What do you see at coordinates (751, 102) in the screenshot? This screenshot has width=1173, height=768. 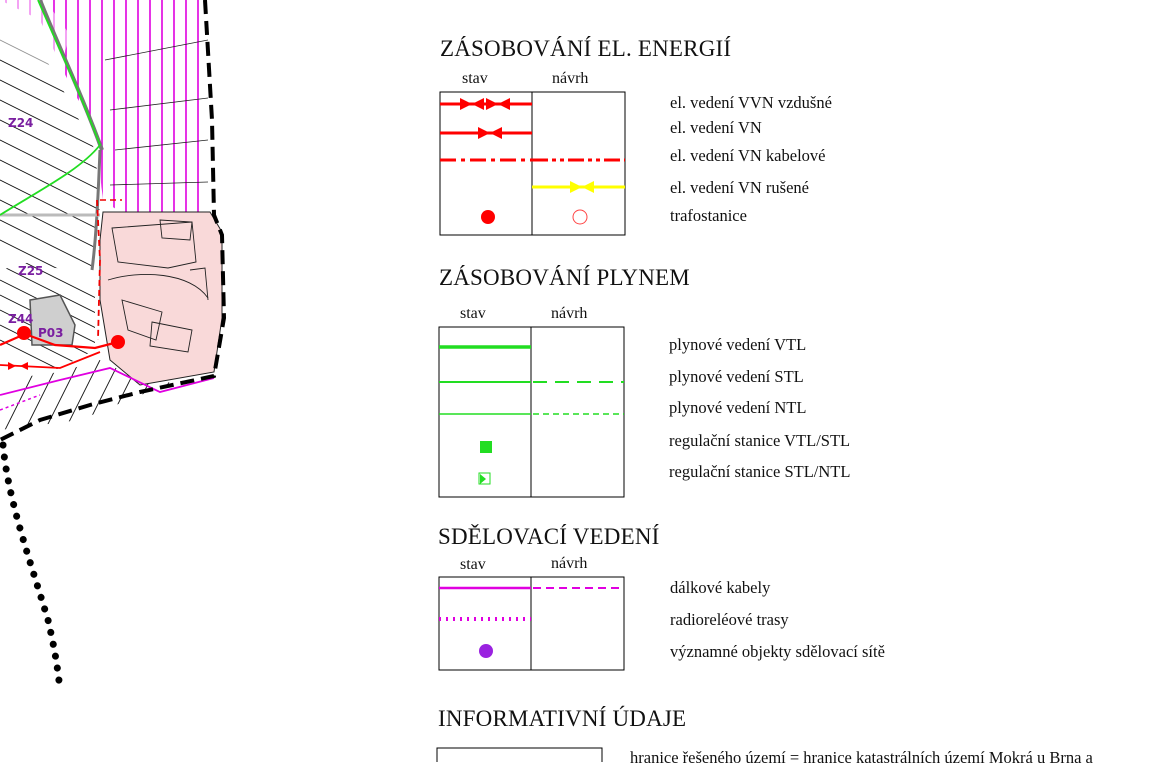 I see `legend-item: el. vedení VVN vzdušné` at bounding box center [751, 102].